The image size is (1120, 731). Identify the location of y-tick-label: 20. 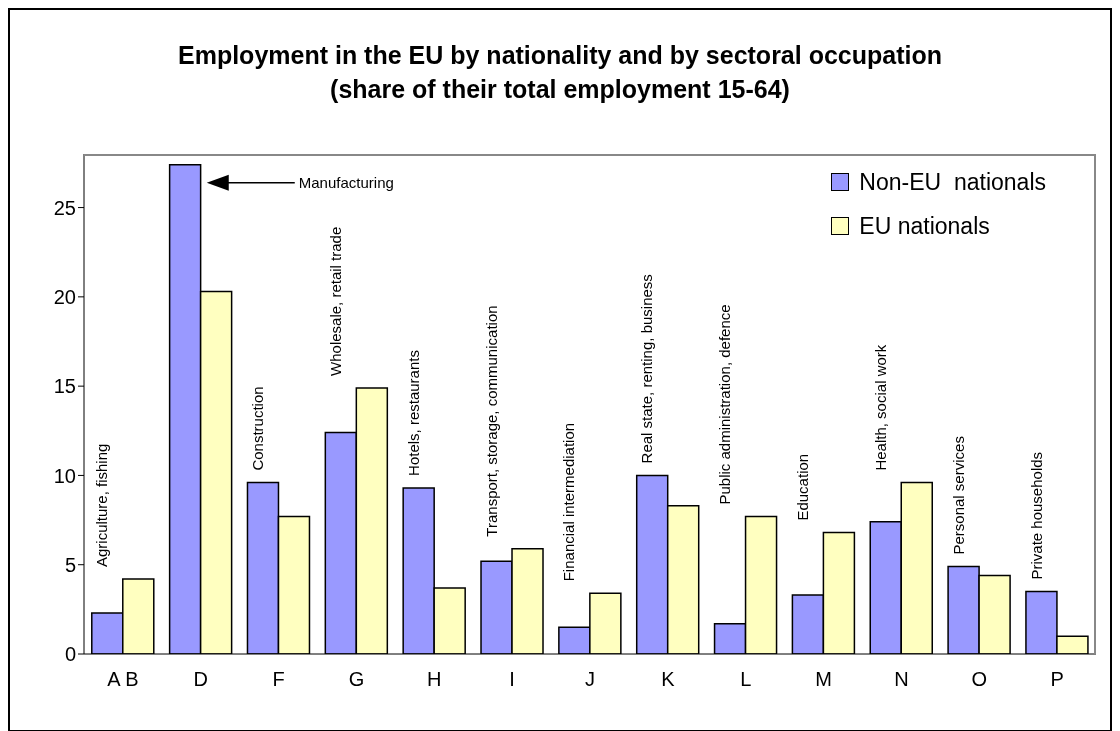
(64, 296).